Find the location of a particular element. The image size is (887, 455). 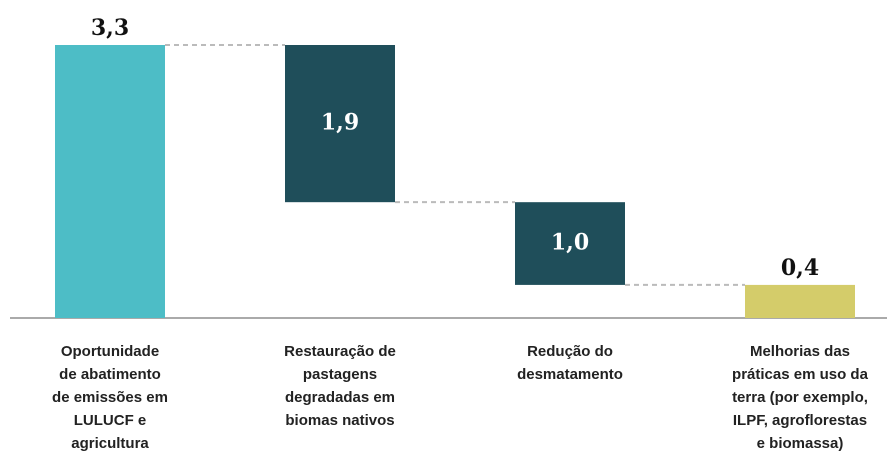

value-label: 1,9 is located at coordinates (340, 123).